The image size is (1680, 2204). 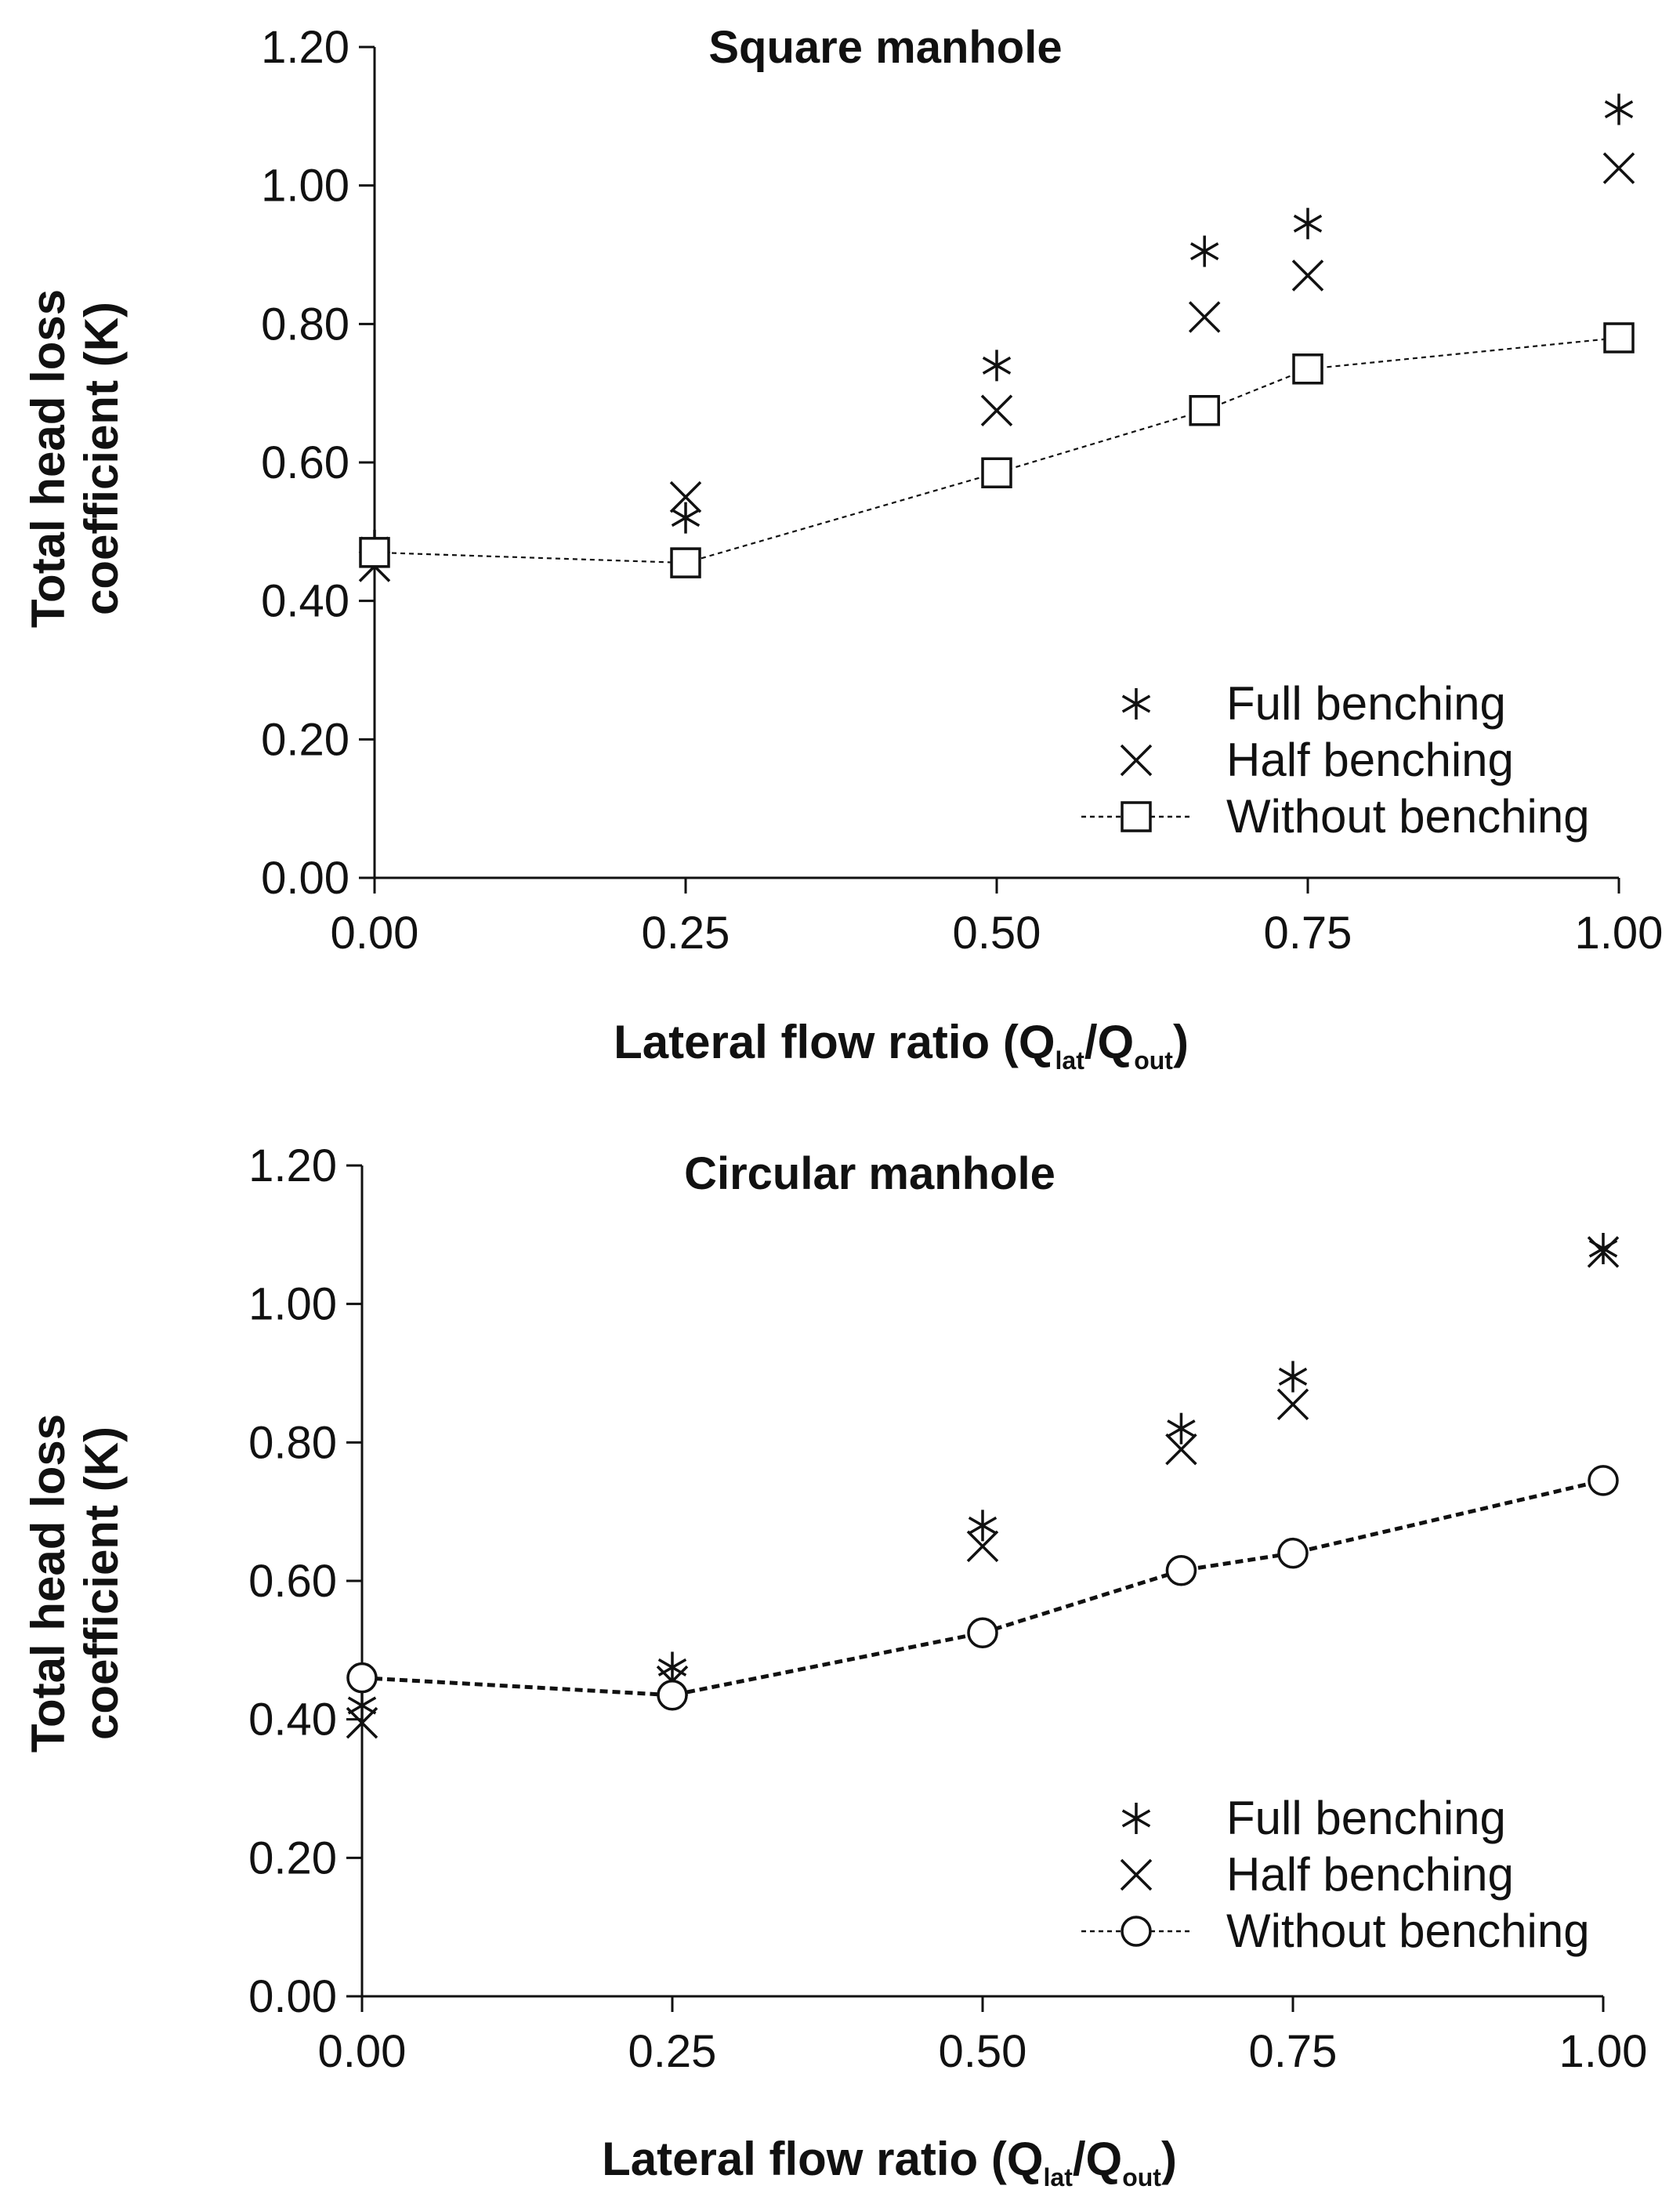 I want to click on legend-marker-circle, so click(x=1136, y=1932).